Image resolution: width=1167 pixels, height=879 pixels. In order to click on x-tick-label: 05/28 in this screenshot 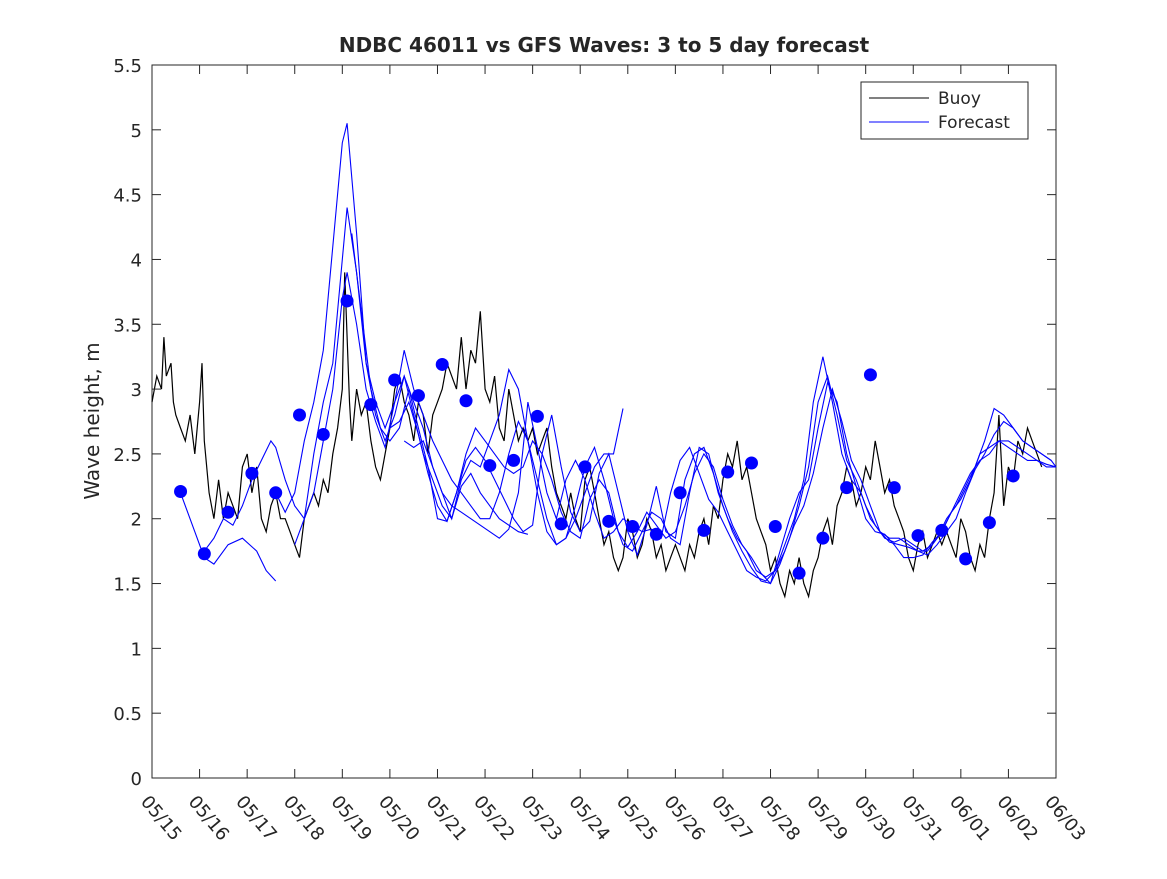, I will do `click(779, 818)`.